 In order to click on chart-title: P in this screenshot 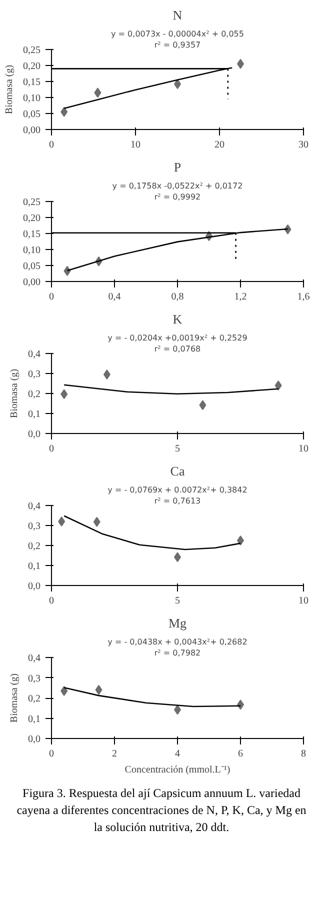, I will do `click(178, 167)`.